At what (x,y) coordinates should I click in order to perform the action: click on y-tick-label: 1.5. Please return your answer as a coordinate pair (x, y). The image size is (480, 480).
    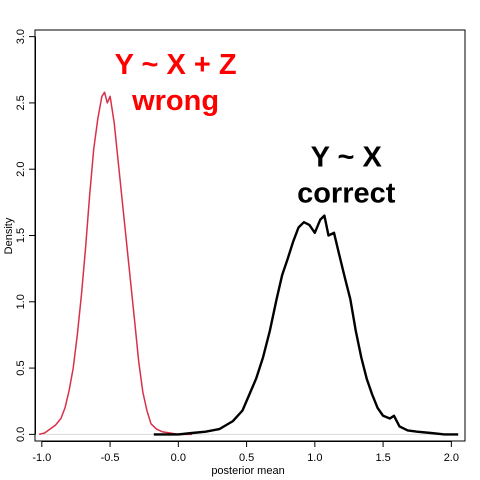
    Looking at the image, I should click on (21, 235).